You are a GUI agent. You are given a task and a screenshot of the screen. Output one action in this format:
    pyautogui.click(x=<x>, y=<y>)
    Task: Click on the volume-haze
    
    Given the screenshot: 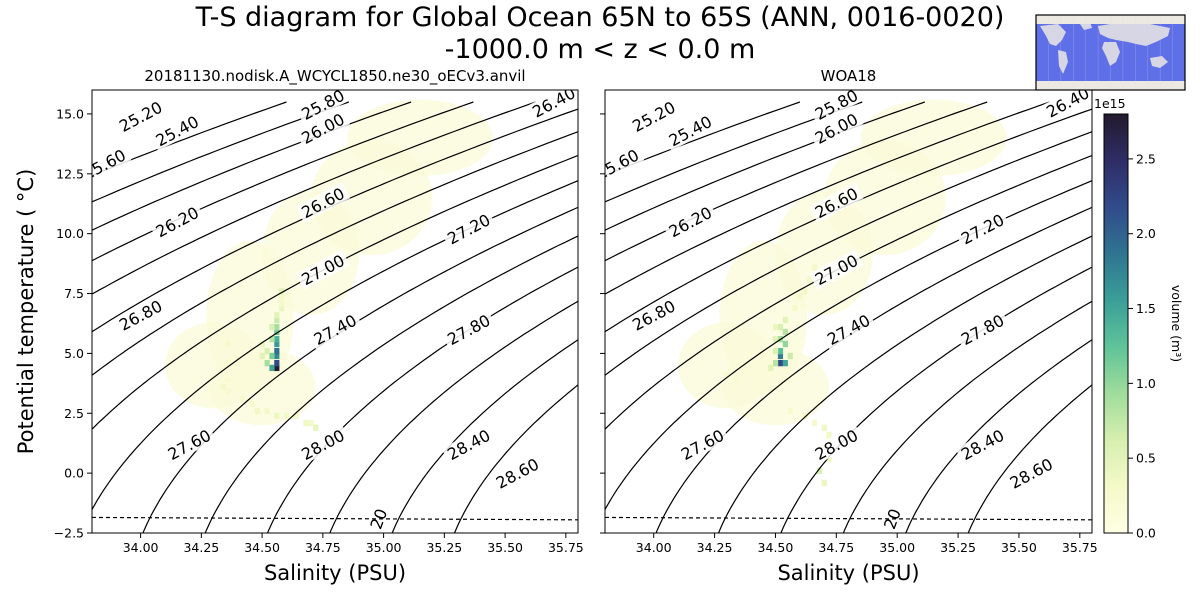 What is the action you would take?
    pyautogui.click(x=727, y=365)
    